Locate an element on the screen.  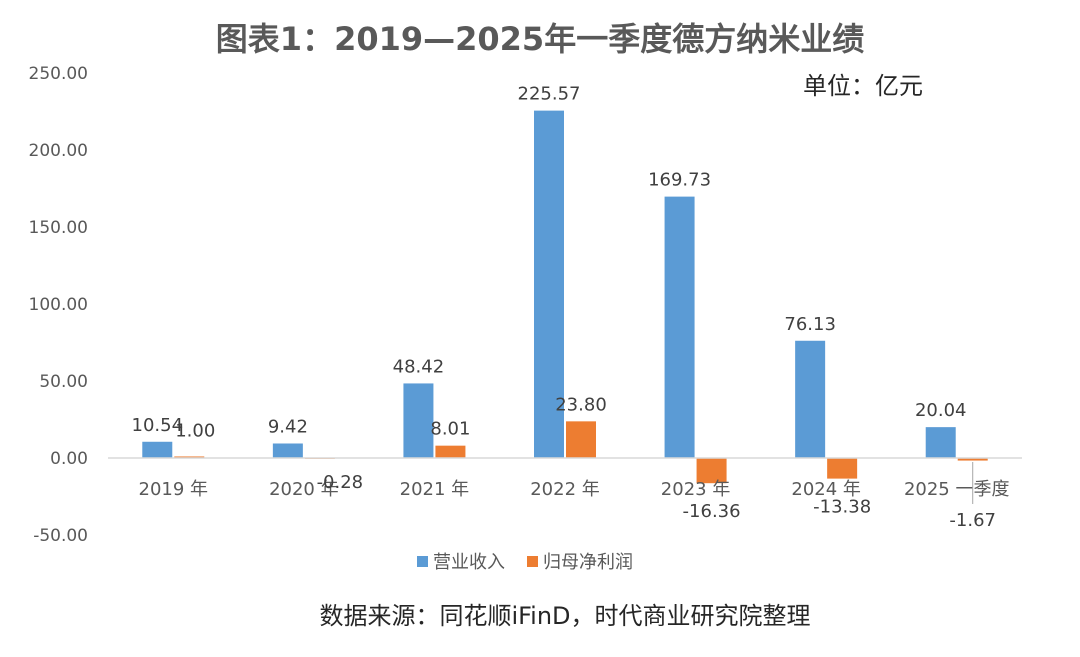
revenue-data-label: 169.73 is located at coordinates (679, 180).